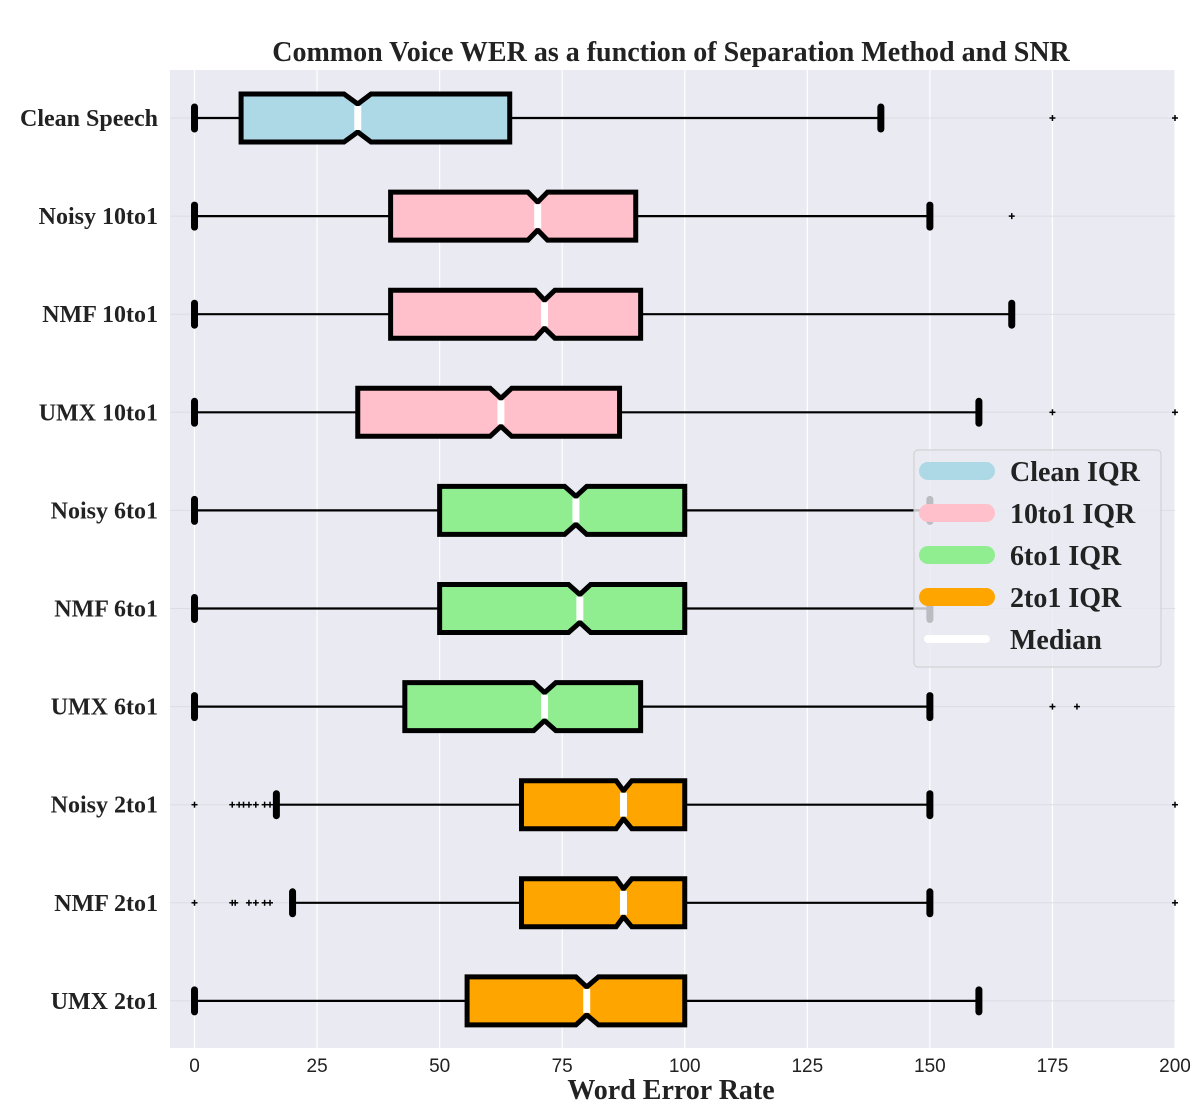 This screenshot has width=1200, height=1110. What do you see at coordinates (104, 806) in the screenshot?
I see `category-label: Noisy 2to1` at bounding box center [104, 806].